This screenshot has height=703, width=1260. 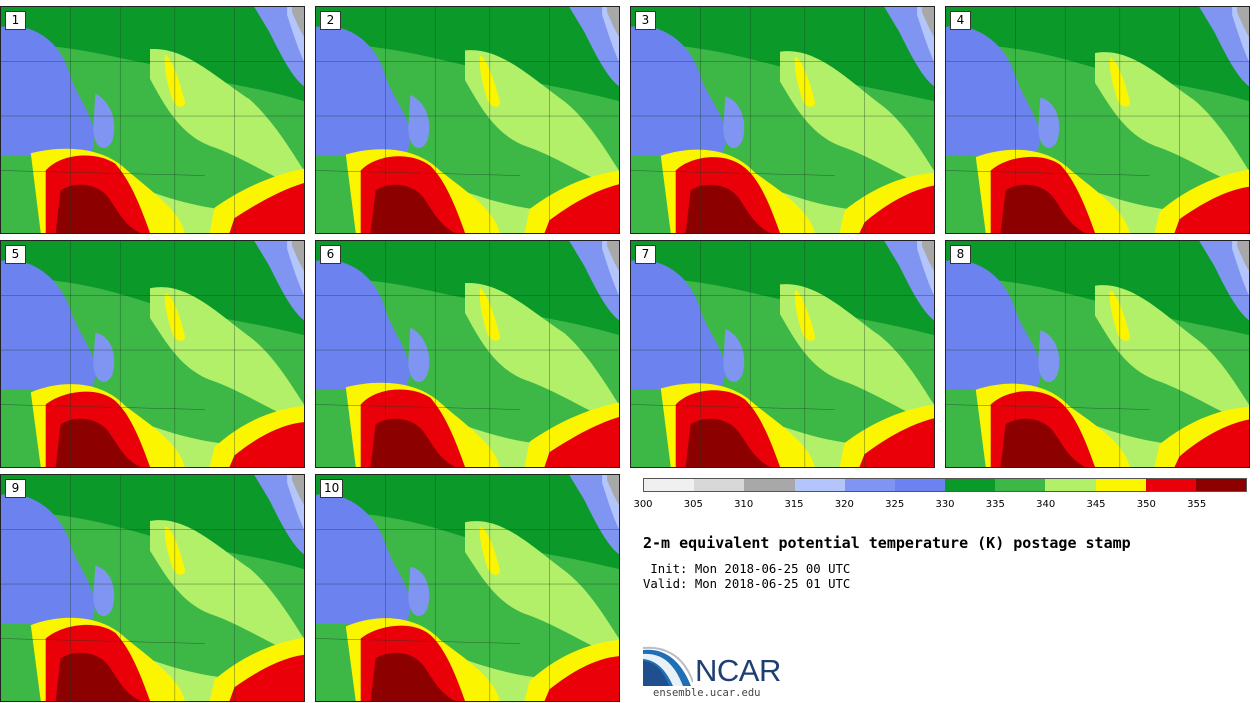 I want to click on map-panel-5: 5, so click(x=152, y=354).